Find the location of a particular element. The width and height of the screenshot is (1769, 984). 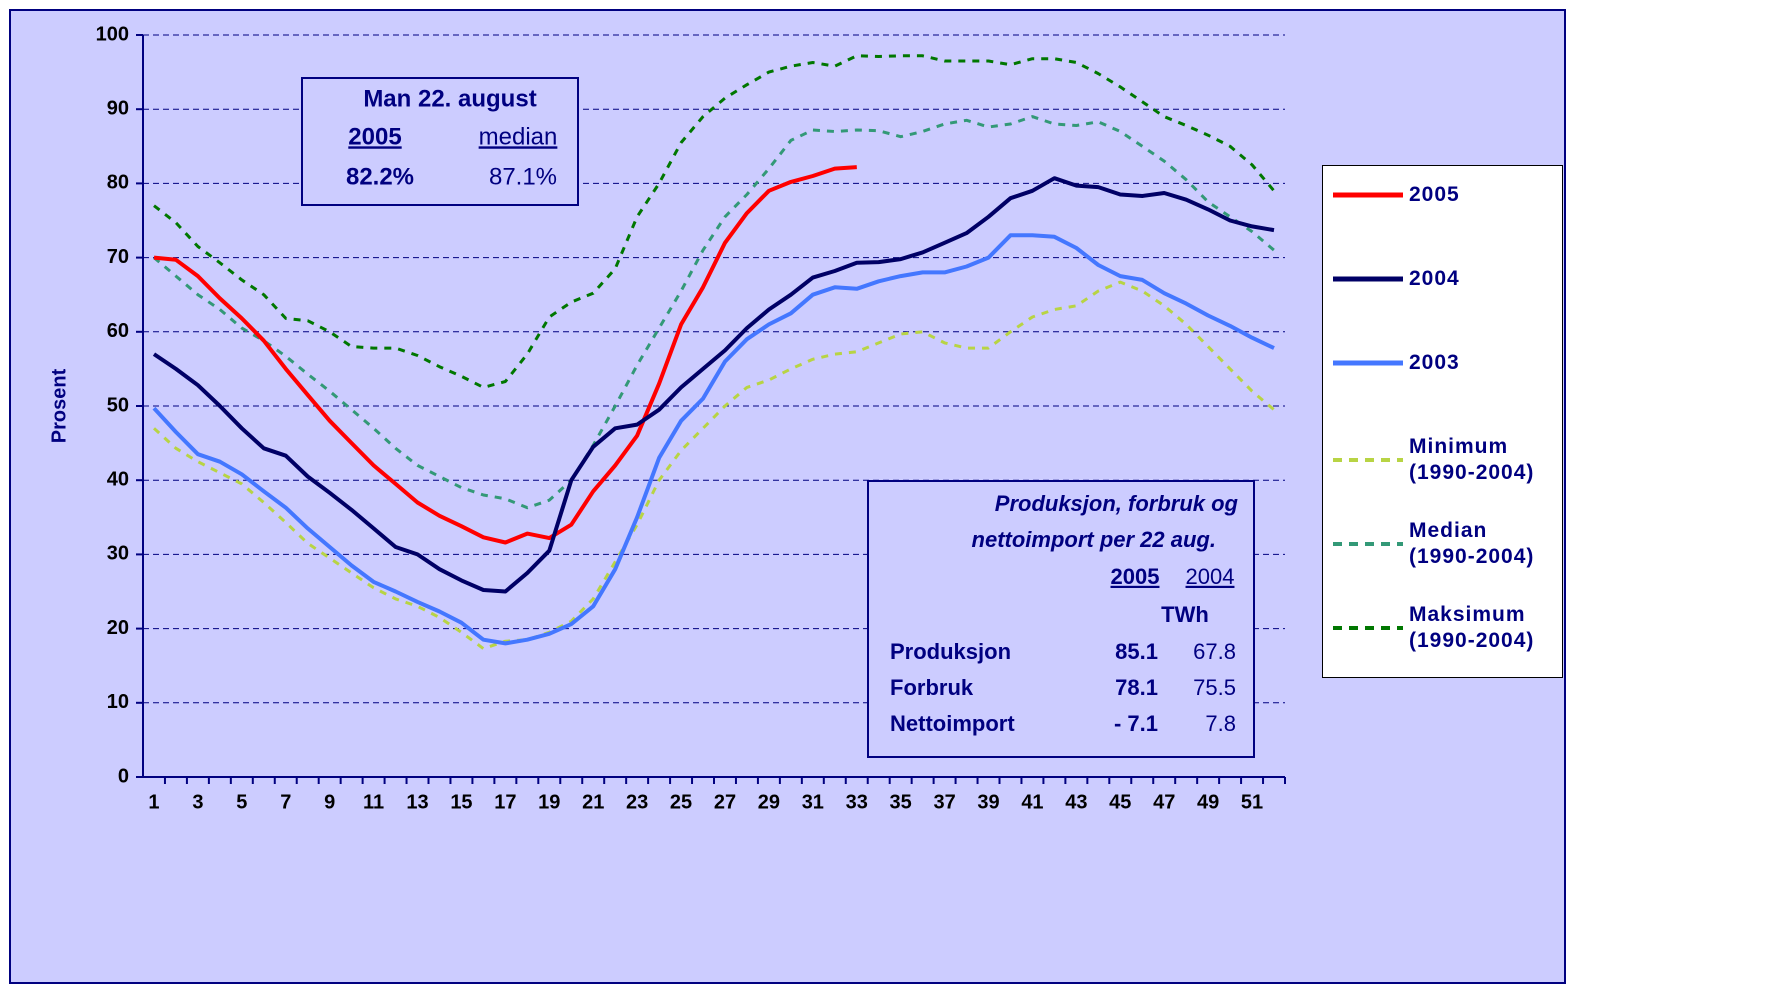

info-header: 2005 is located at coordinates (374, 136).